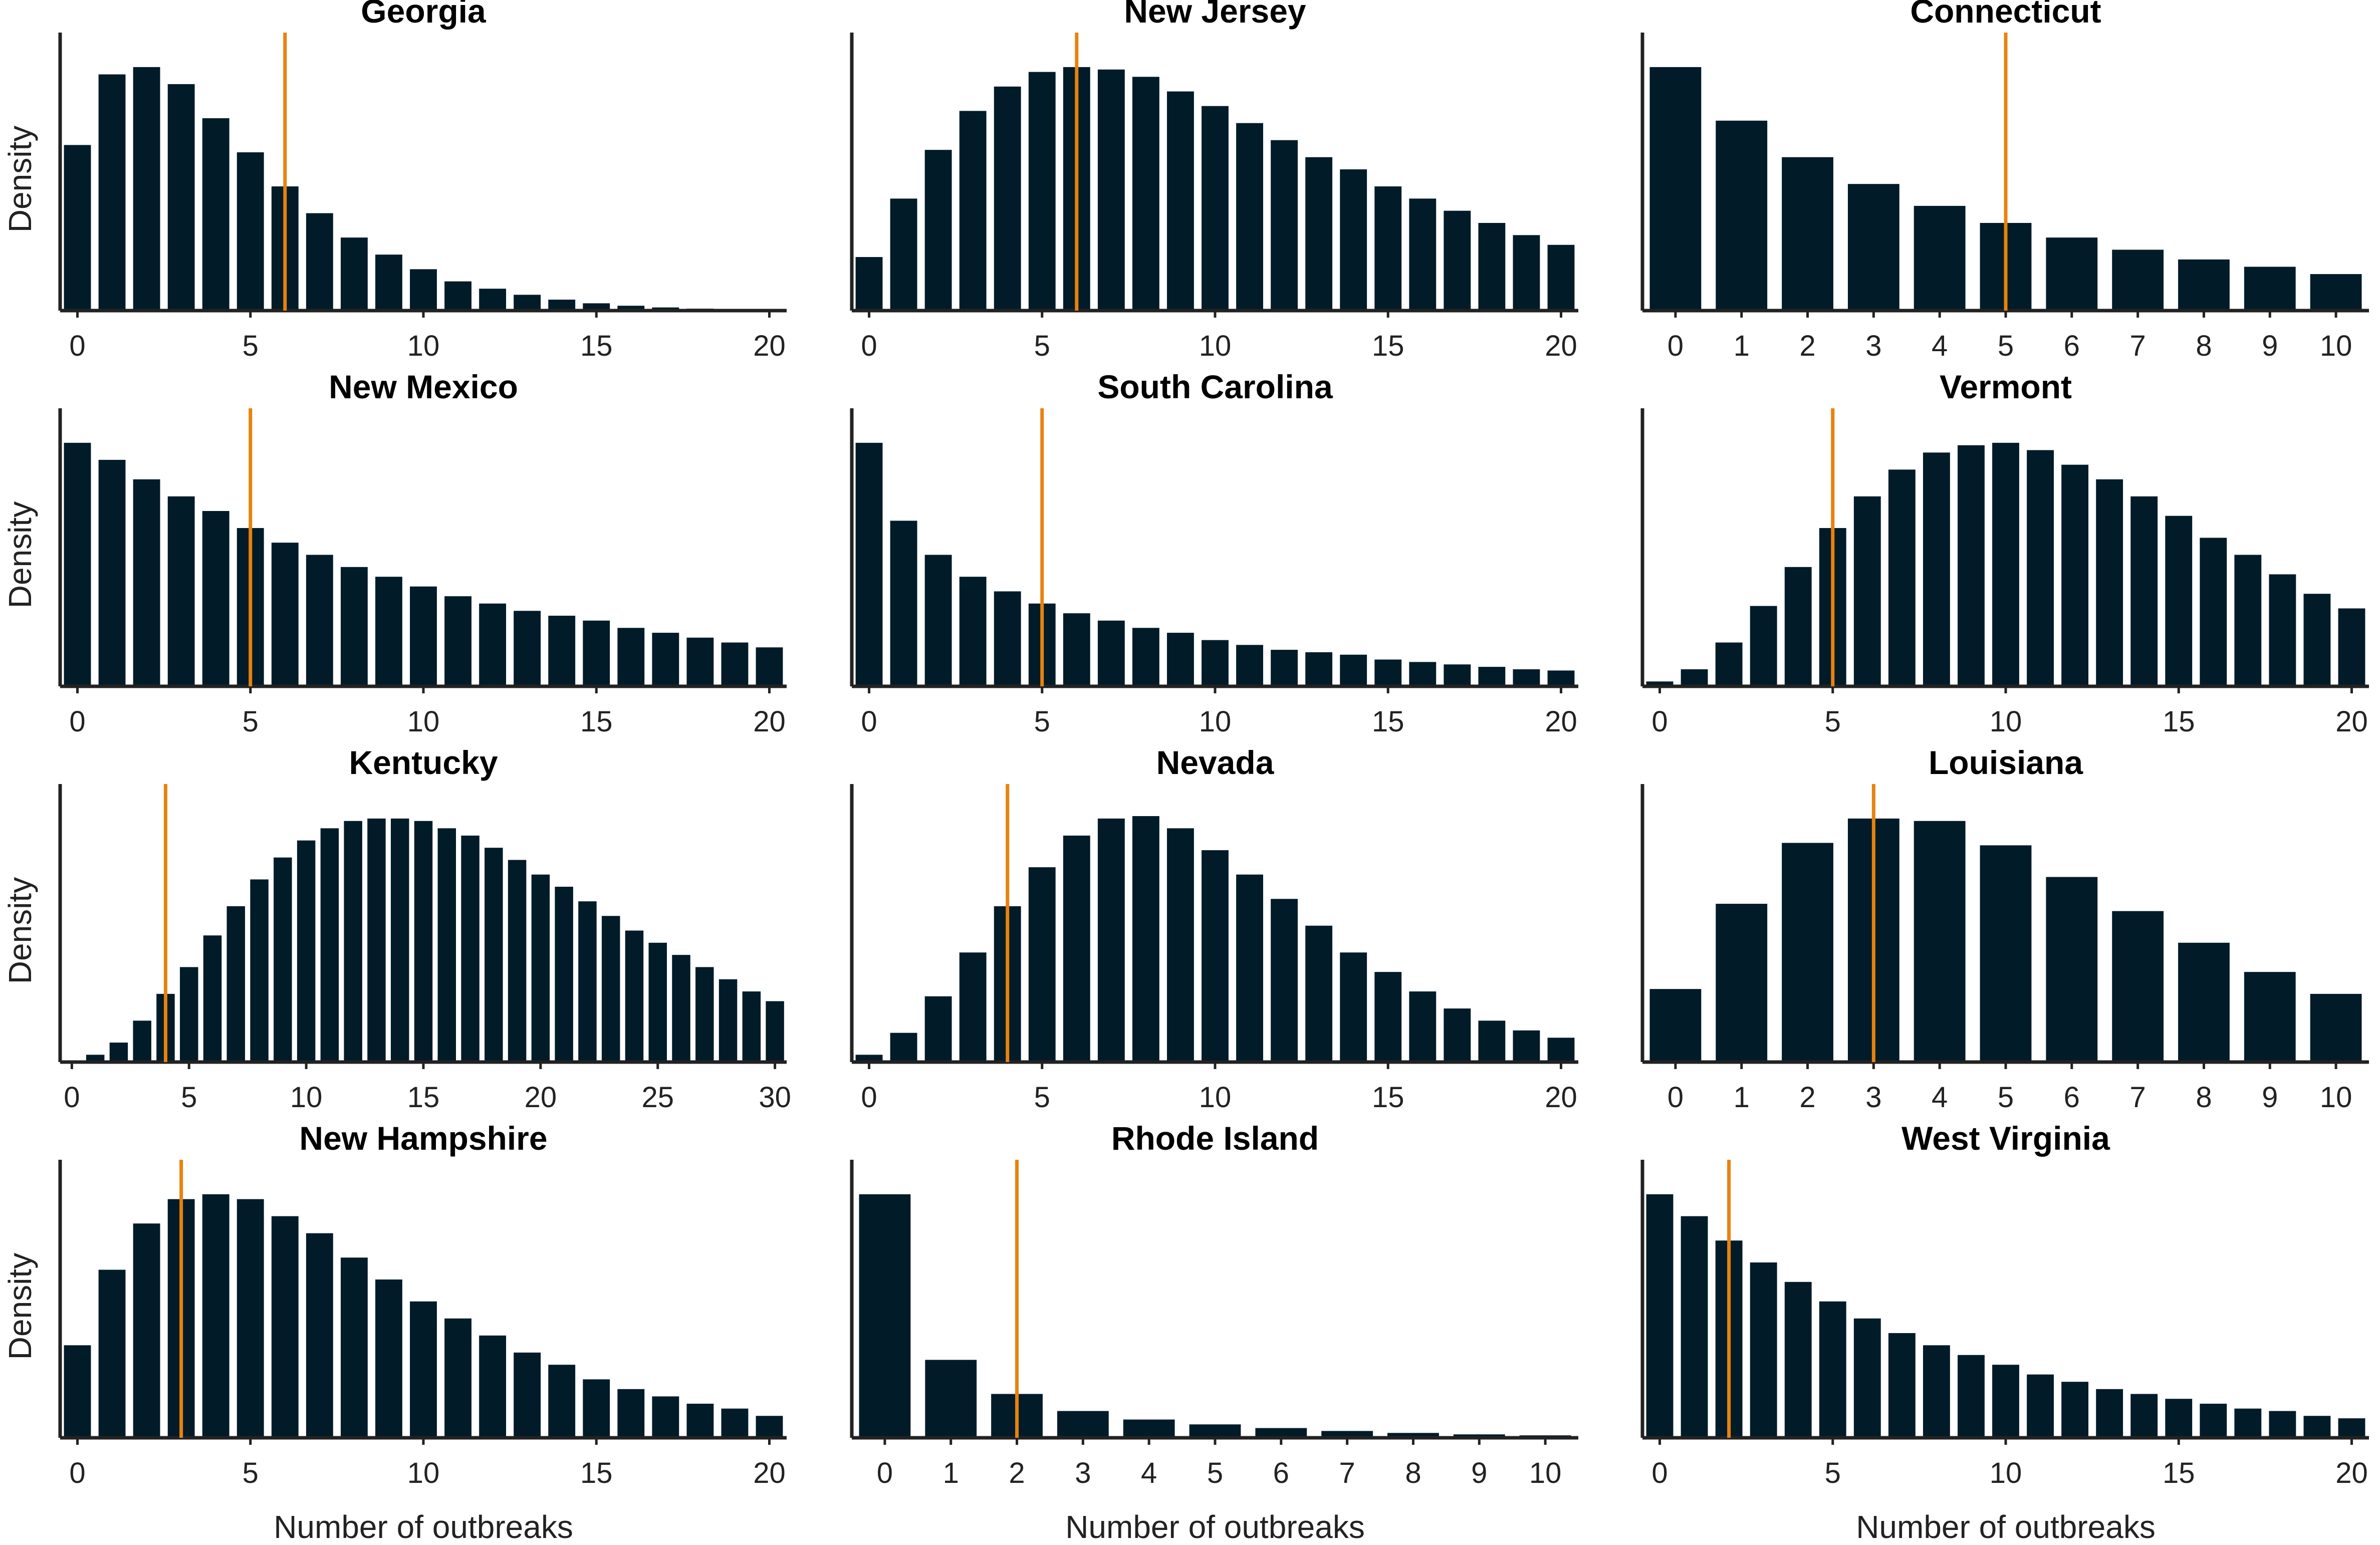 The height and width of the screenshot is (1545, 2380). What do you see at coordinates (1742, 346) in the screenshot?
I see `x-tick-label: 1` at bounding box center [1742, 346].